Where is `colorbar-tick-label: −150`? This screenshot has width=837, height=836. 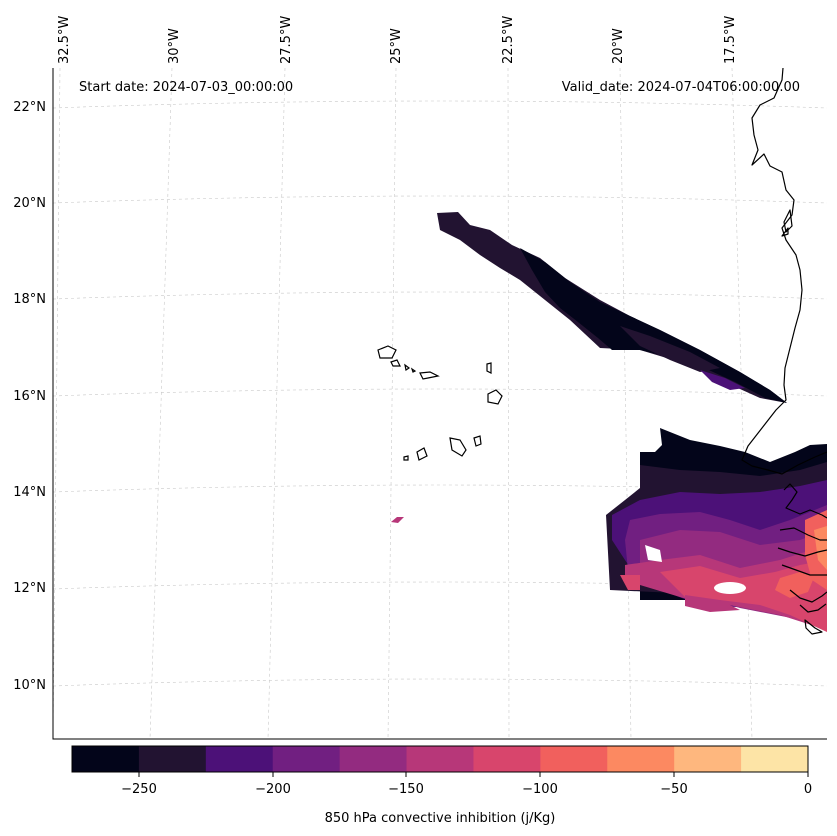
colorbar-tick-label: −150 is located at coordinates (406, 789).